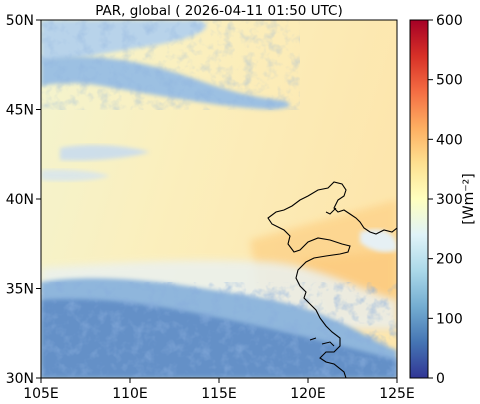 The image size is (480, 404). Describe the element at coordinates (20, 111) in the screenshot. I see `y-tick-label: 45N` at that location.